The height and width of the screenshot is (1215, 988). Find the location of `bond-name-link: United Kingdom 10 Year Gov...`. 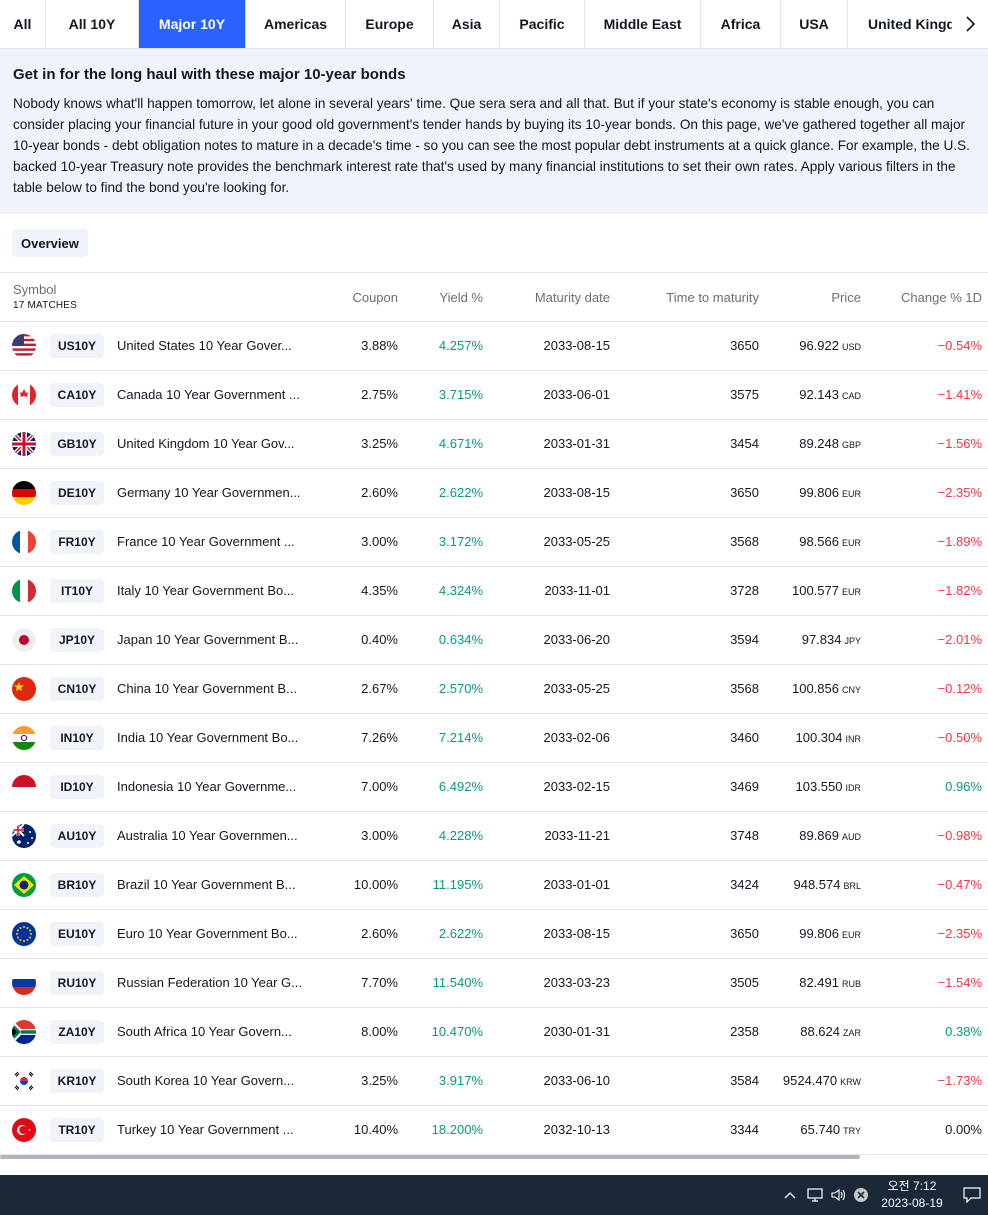

bond-name-link: United Kingdom 10 Year Gov... is located at coordinates (206, 443).